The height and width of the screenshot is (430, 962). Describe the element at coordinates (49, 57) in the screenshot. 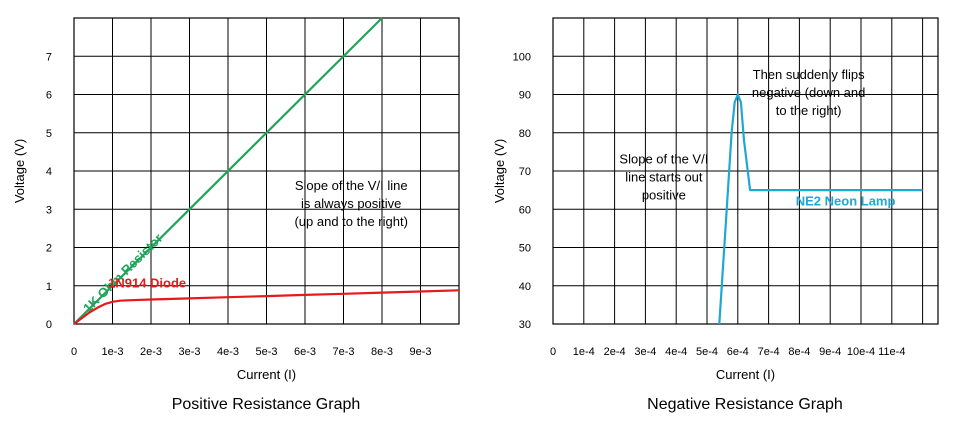

I see `y-tick-label: 7` at that location.